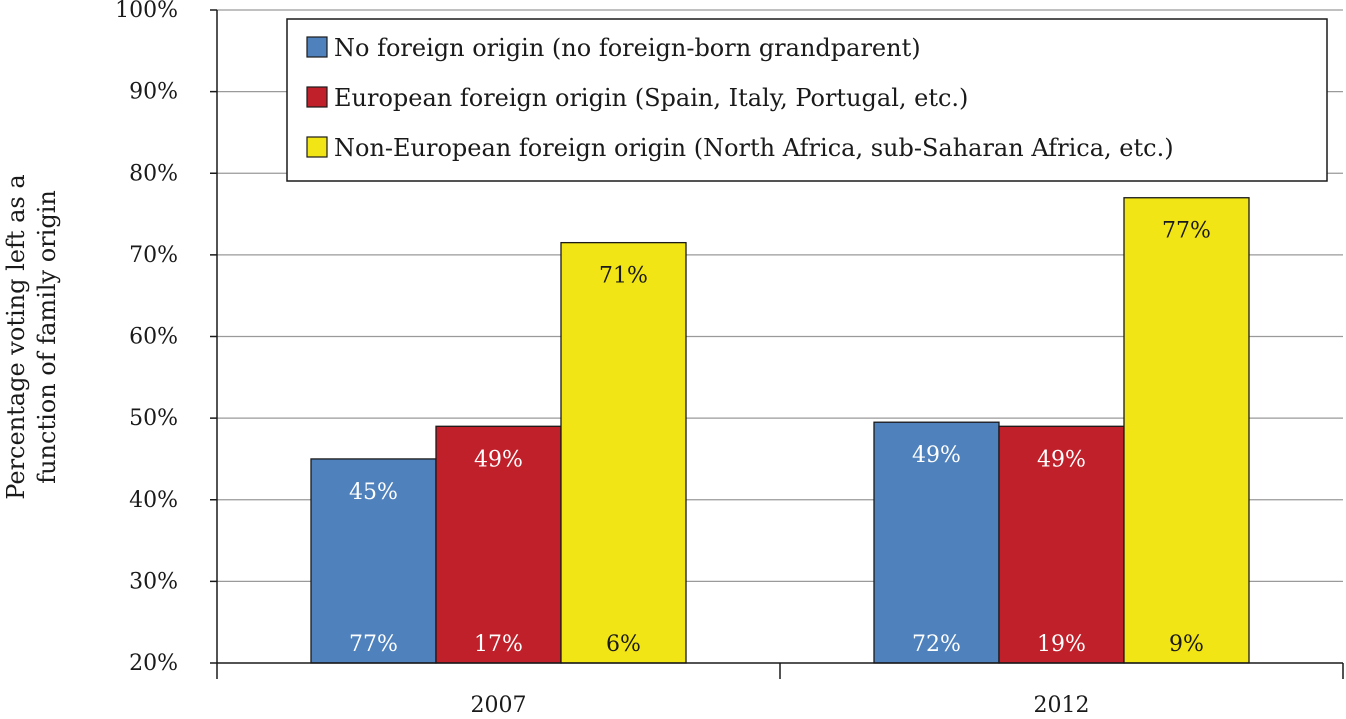 This screenshot has height=719, width=1346. I want to click on x-category-label: 2012, so click(1062, 705).